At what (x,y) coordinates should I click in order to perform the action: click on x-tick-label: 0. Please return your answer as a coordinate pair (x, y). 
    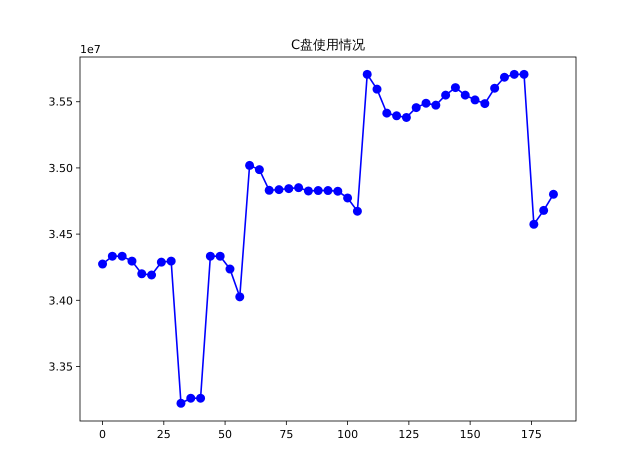
    Looking at the image, I should click on (102, 434).